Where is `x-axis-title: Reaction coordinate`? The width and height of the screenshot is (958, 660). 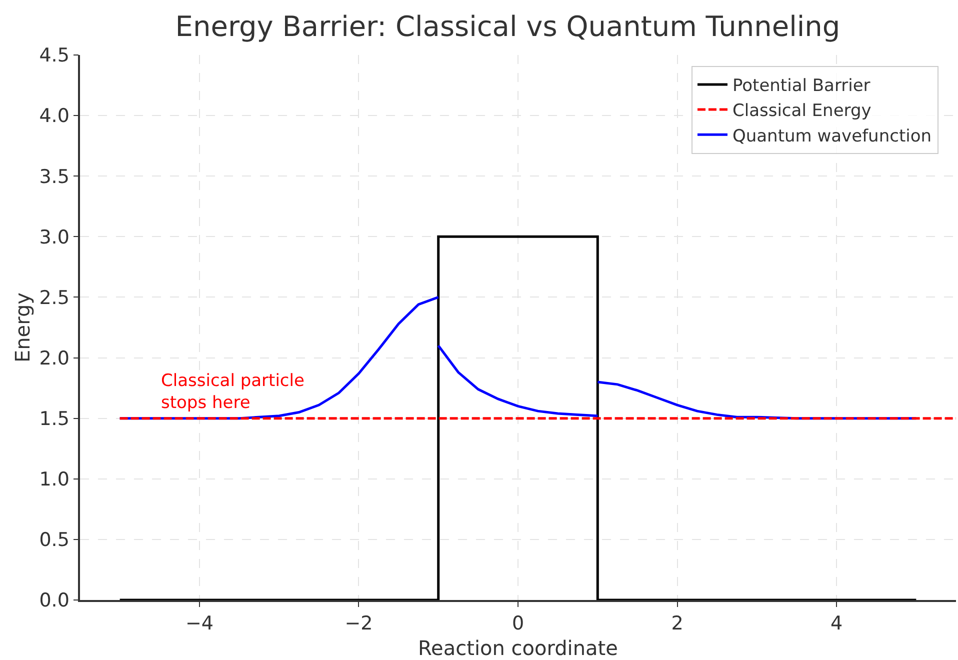 x-axis-title: Reaction coordinate is located at coordinates (518, 648).